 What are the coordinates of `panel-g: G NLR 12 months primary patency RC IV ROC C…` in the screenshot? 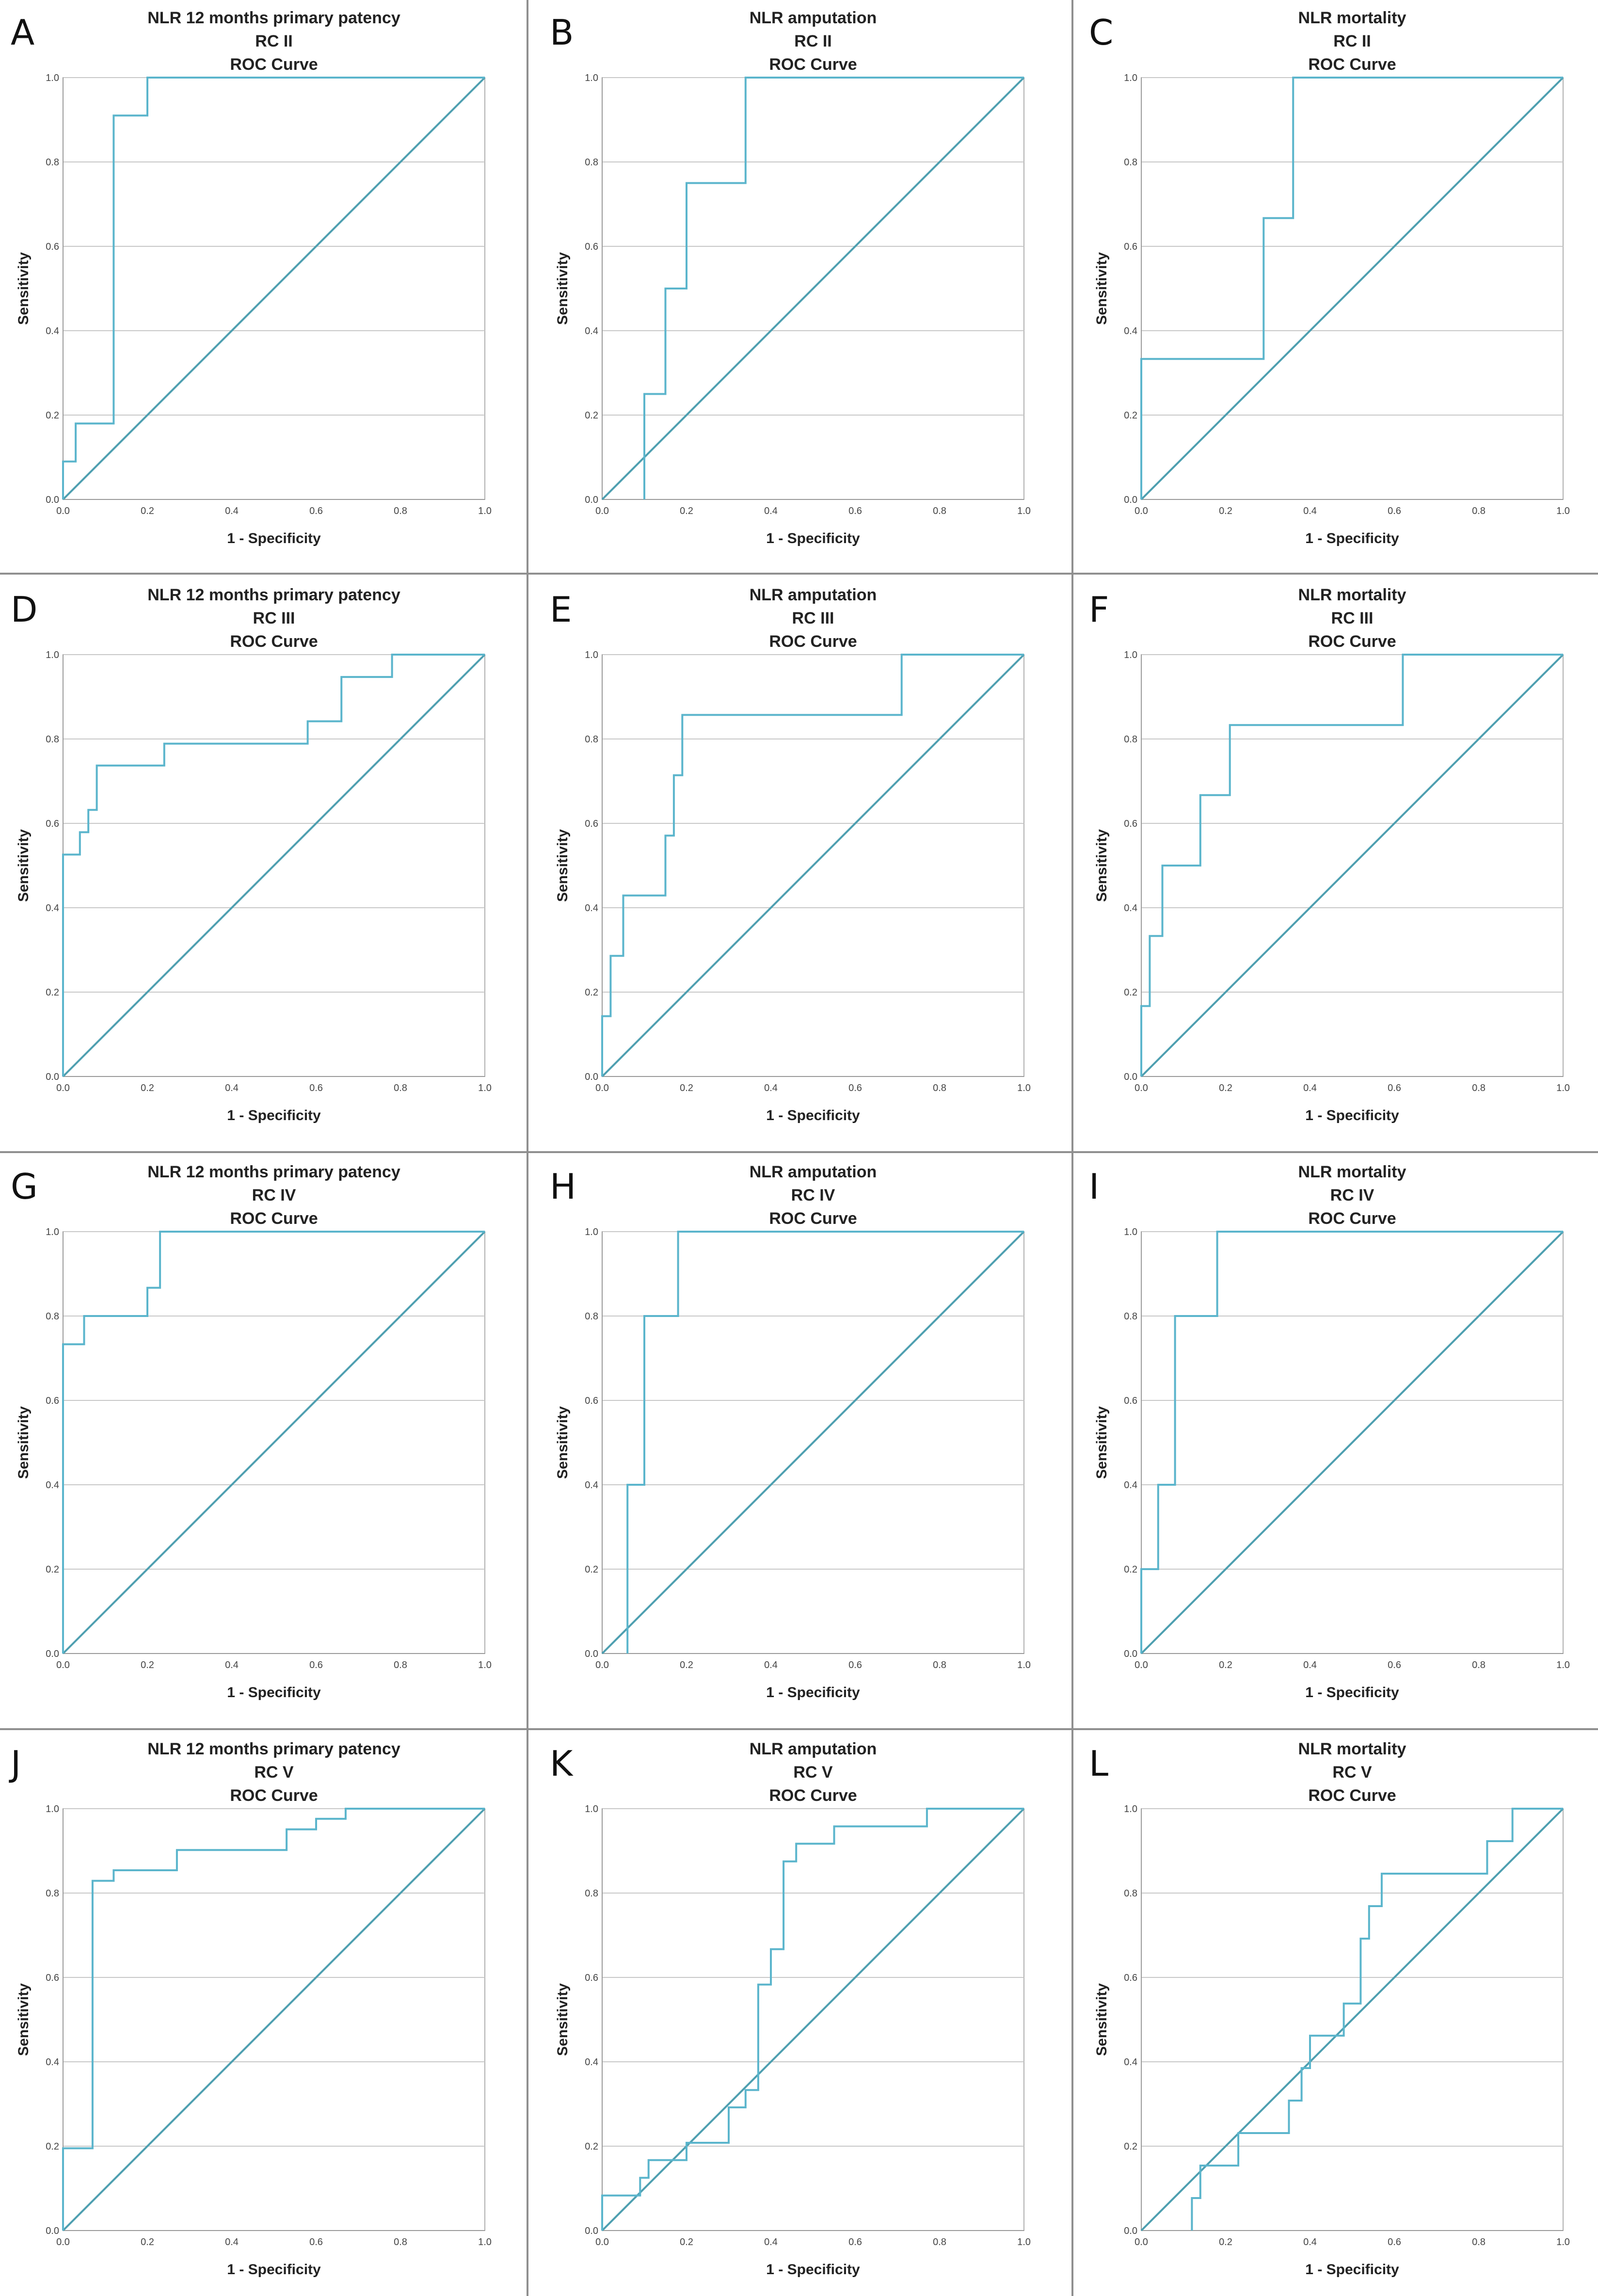 It's located at (251, 1432).